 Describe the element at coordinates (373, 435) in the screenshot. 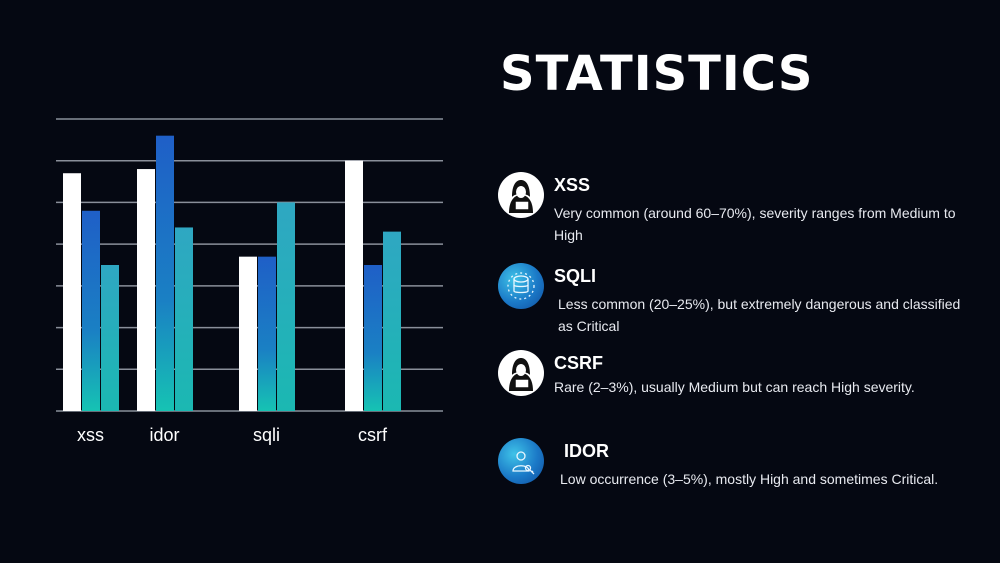

I see `x-tick-label: csrf` at that location.